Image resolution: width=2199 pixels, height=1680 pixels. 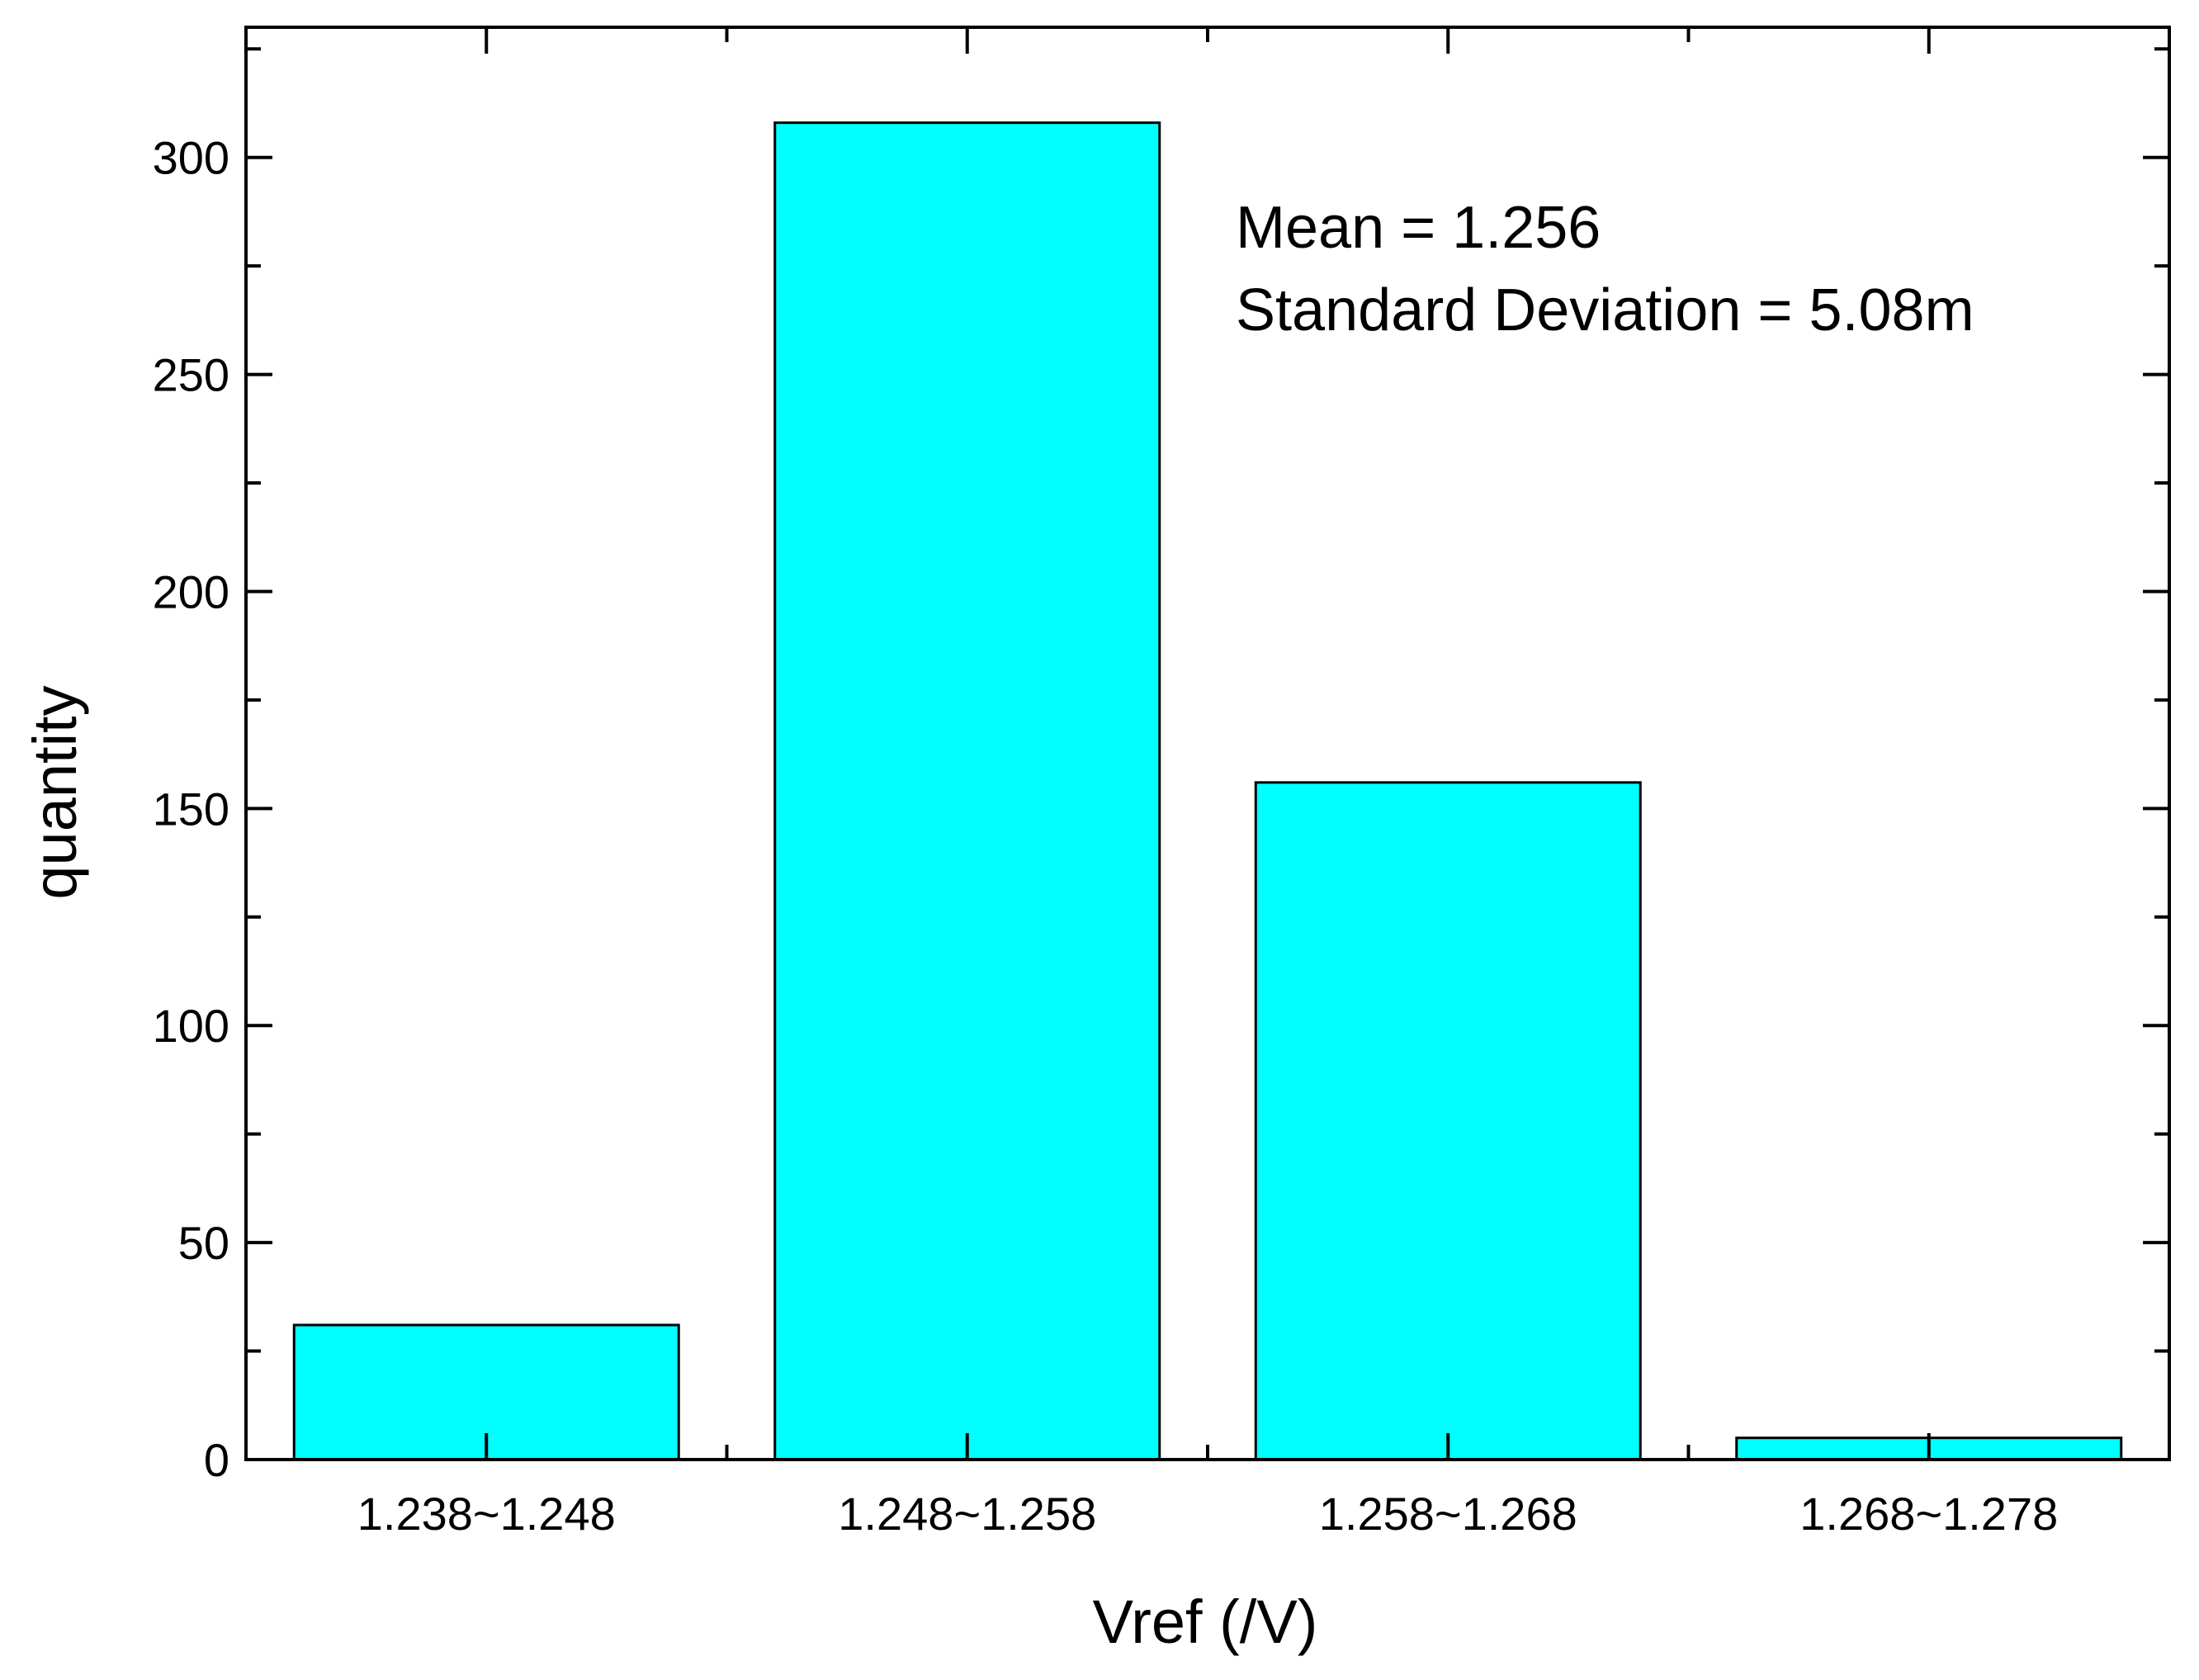 What do you see at coordinates (191, 158) in the screenshot?
I see `y-tick-label: 300` at bounding box center [191, 158].